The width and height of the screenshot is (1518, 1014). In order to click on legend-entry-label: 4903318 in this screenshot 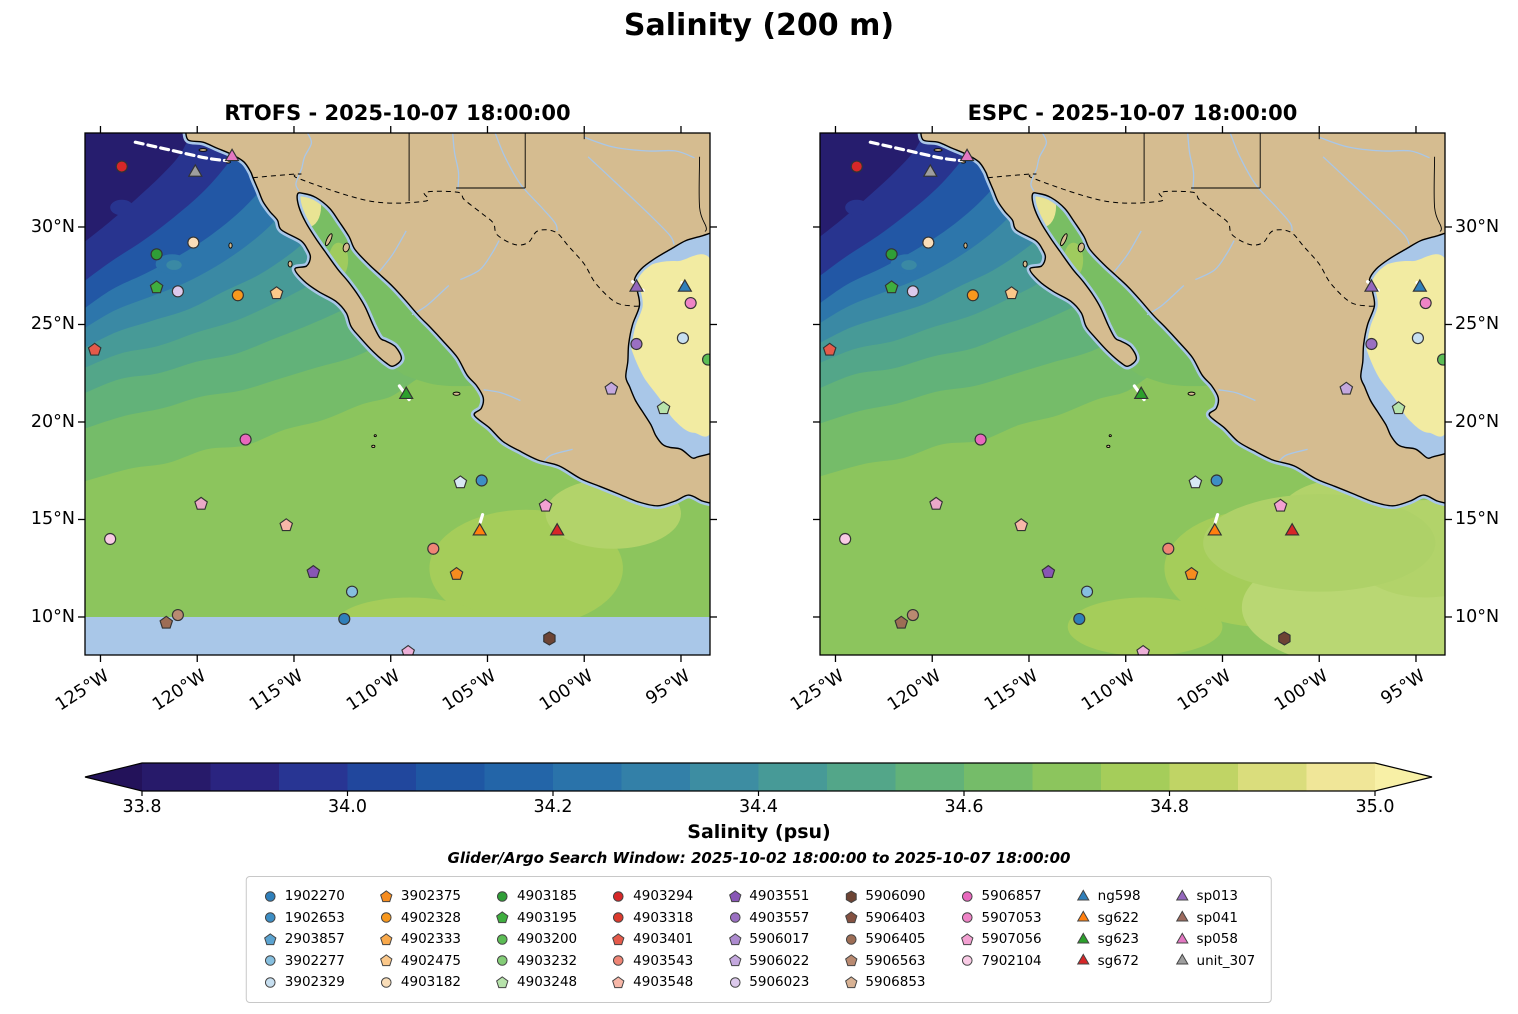, I will do `click(663, 917)`.